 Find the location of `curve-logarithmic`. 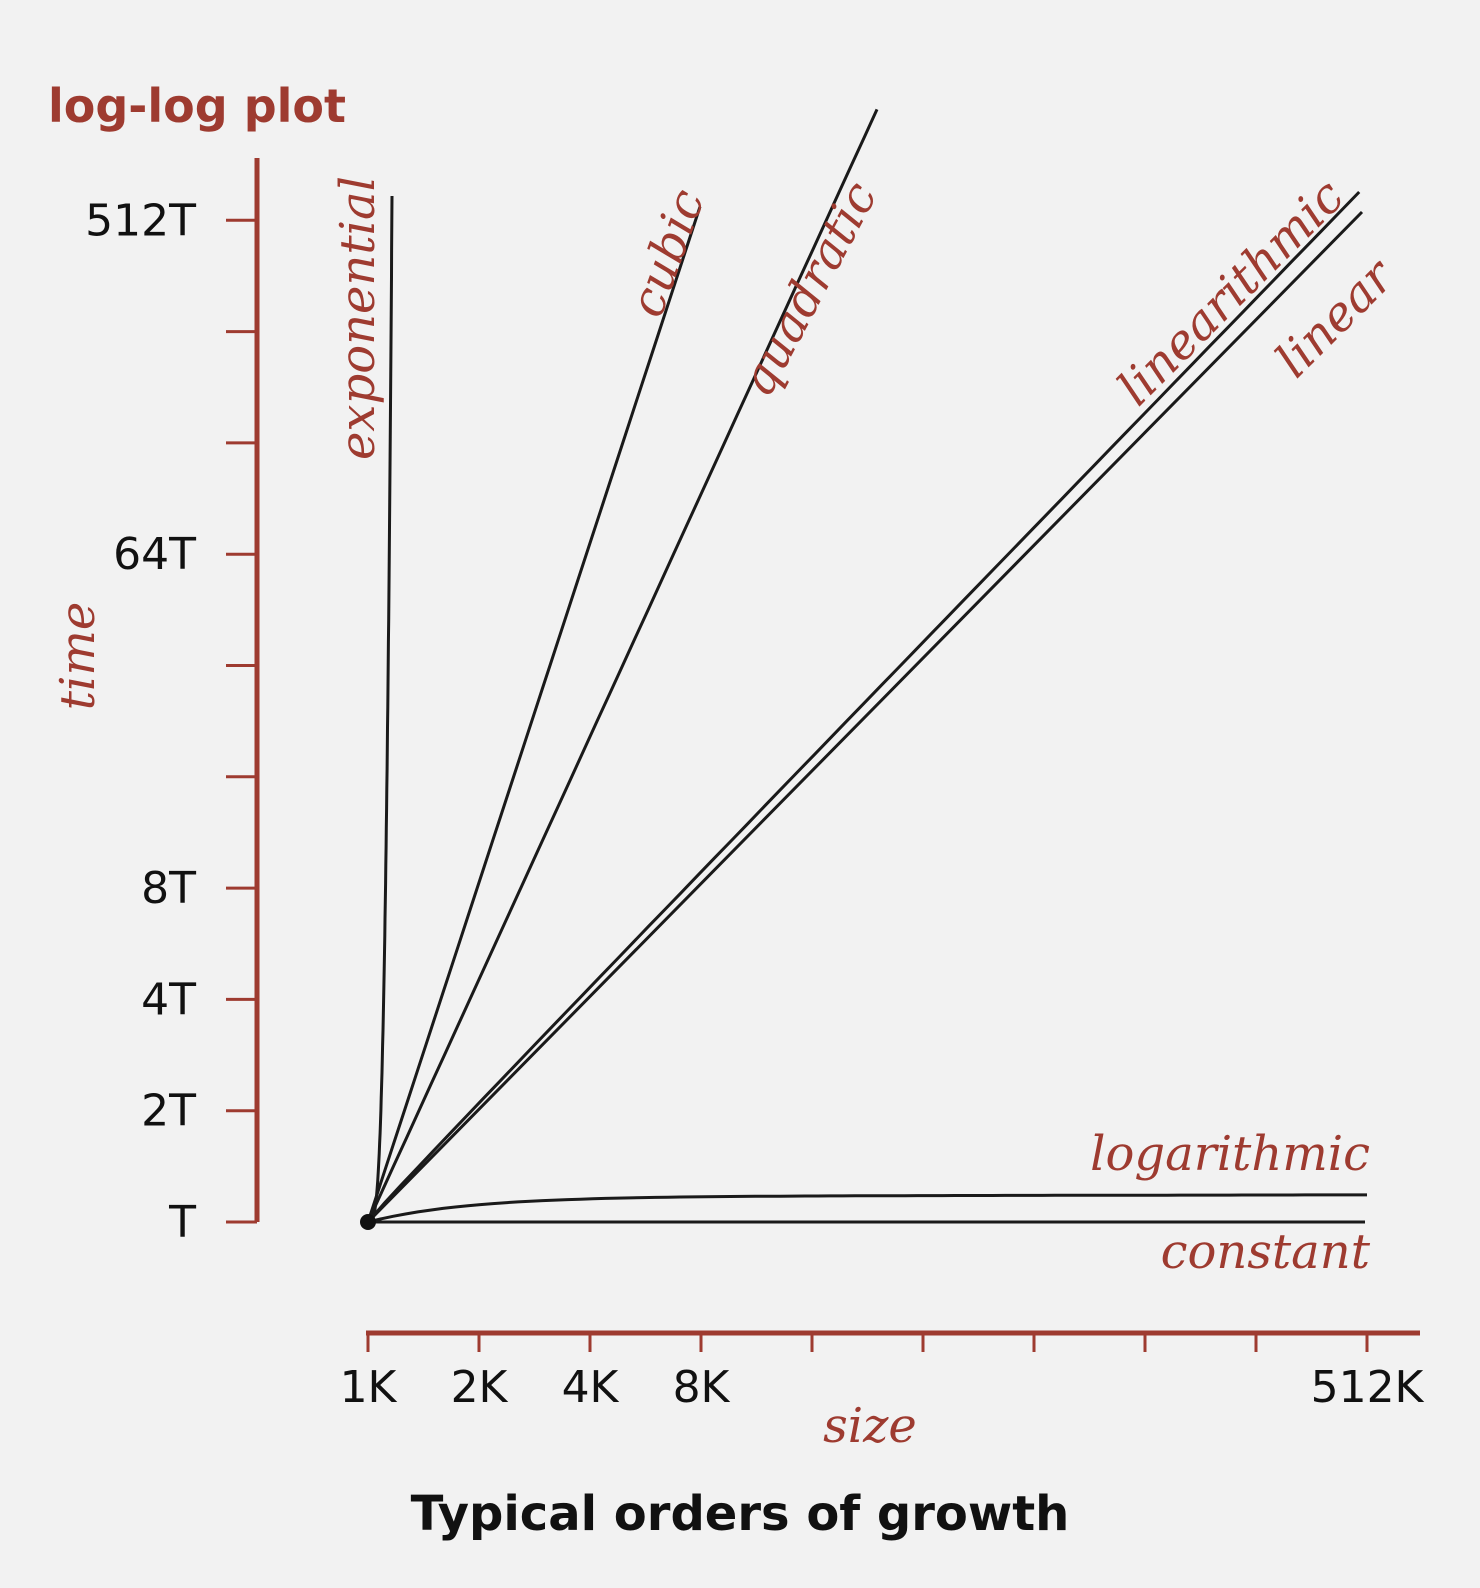

curve-logarithmic is located at coordinates (867, 1208).